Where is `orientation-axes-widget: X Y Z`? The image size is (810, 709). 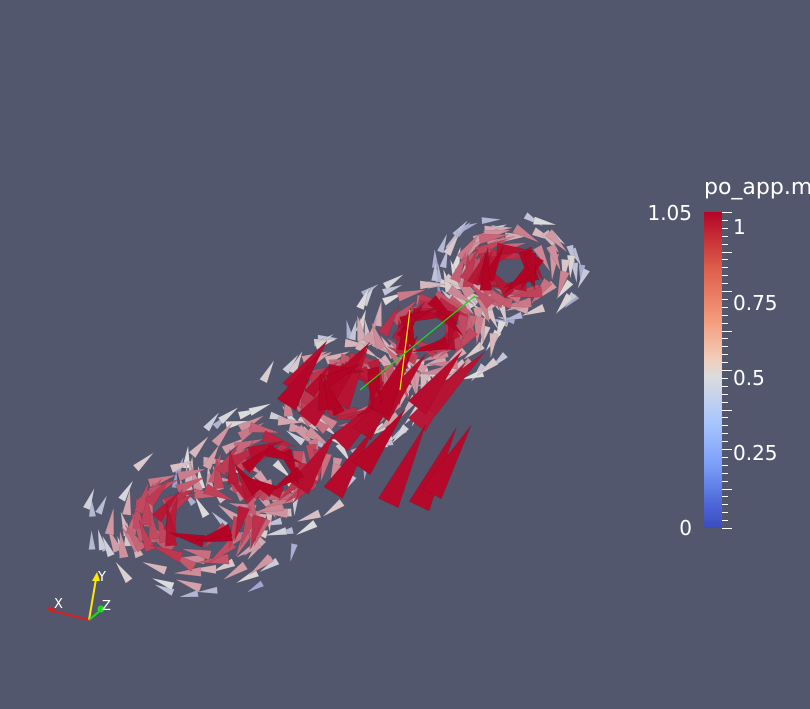
orientation-axes-widget: X Y Z is located at coordinates (80, 597).